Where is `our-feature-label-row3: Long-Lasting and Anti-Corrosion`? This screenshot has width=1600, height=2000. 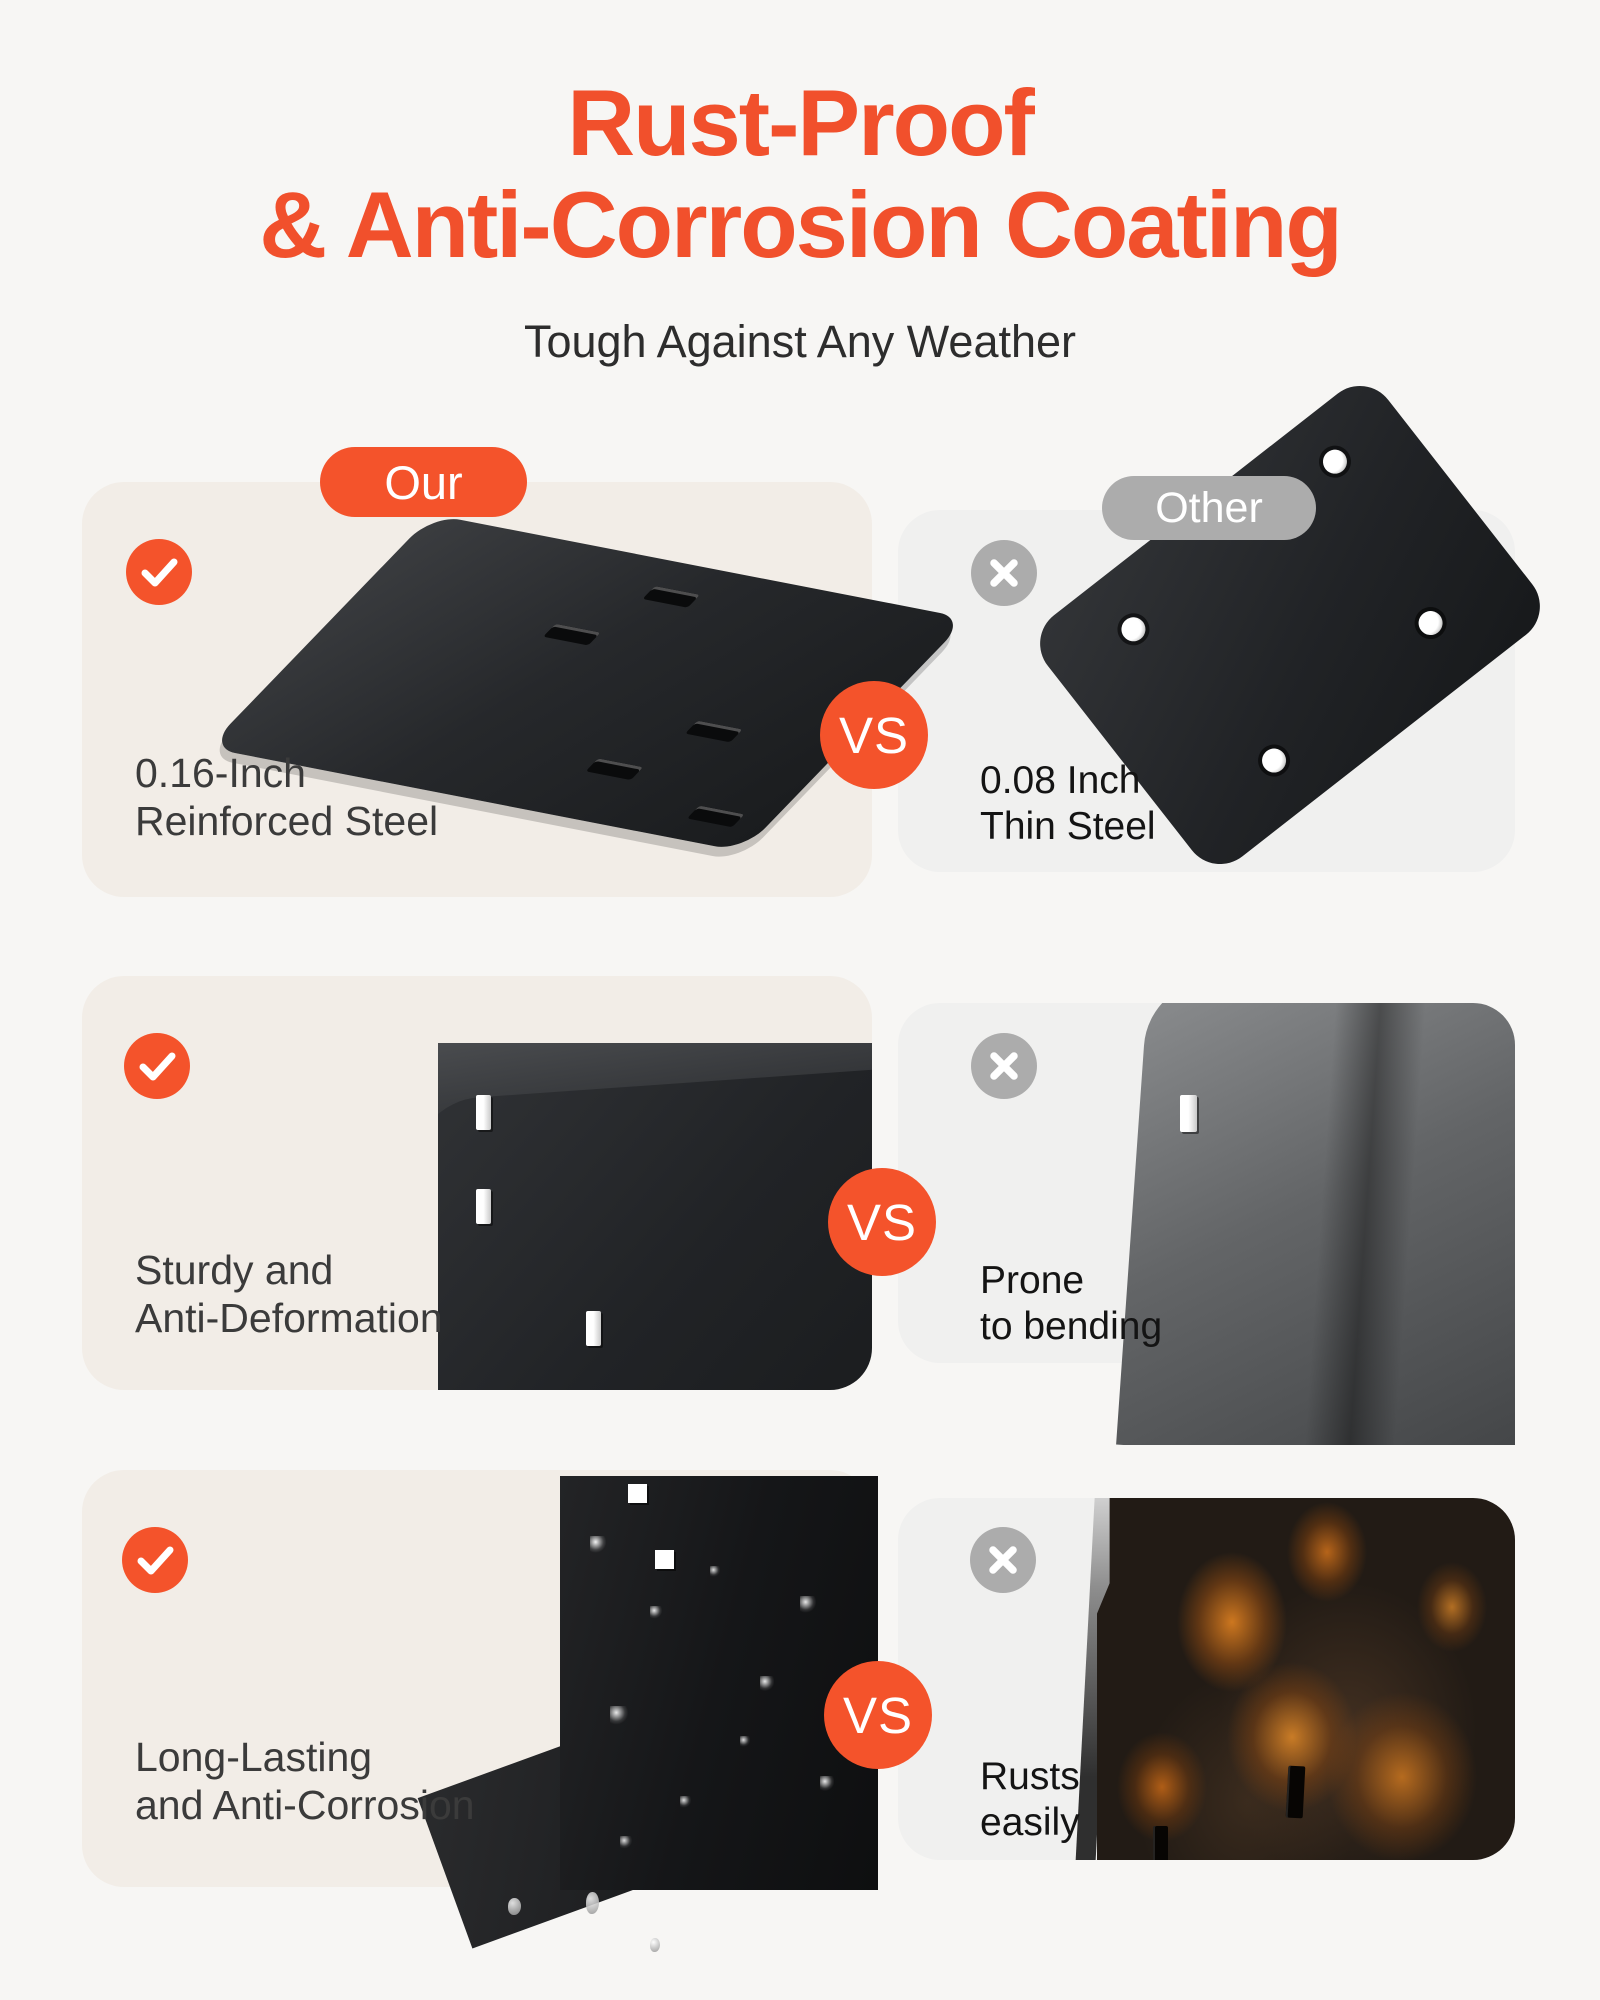
our-feature-label-row3: Long-Lasting and Anti-Corrosion is located at coordinates (305, 1782).